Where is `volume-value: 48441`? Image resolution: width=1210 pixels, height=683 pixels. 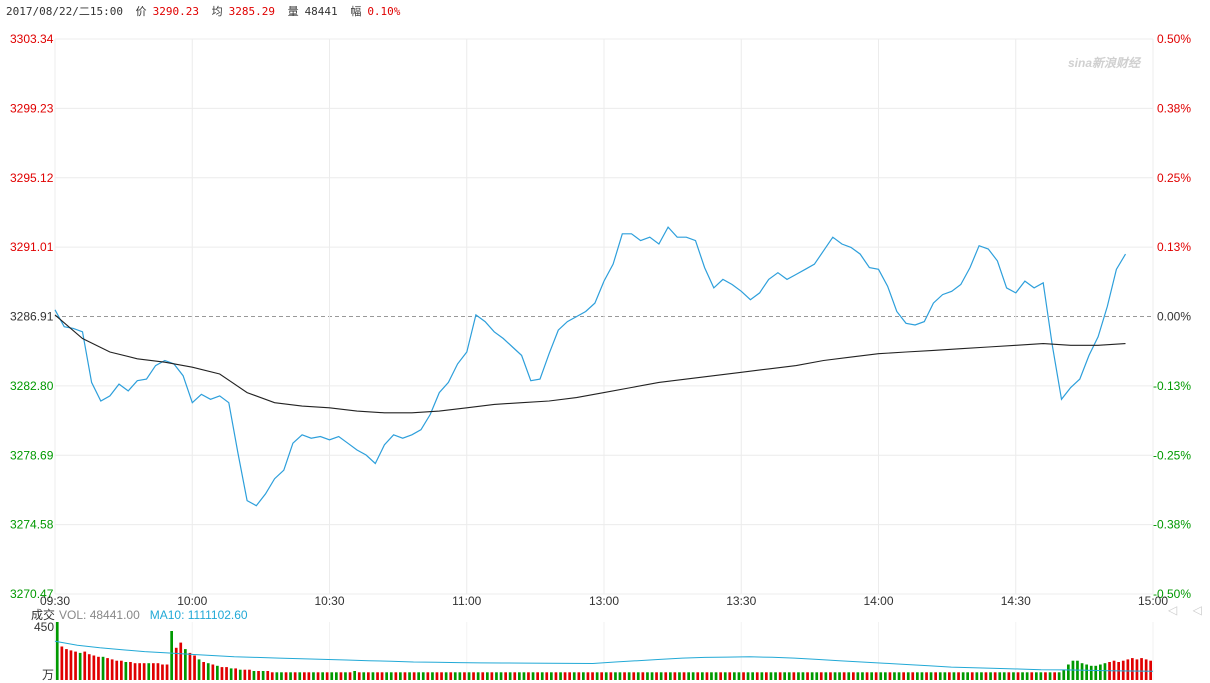
volume-value: 48441 is located at coordinates (321, 11).